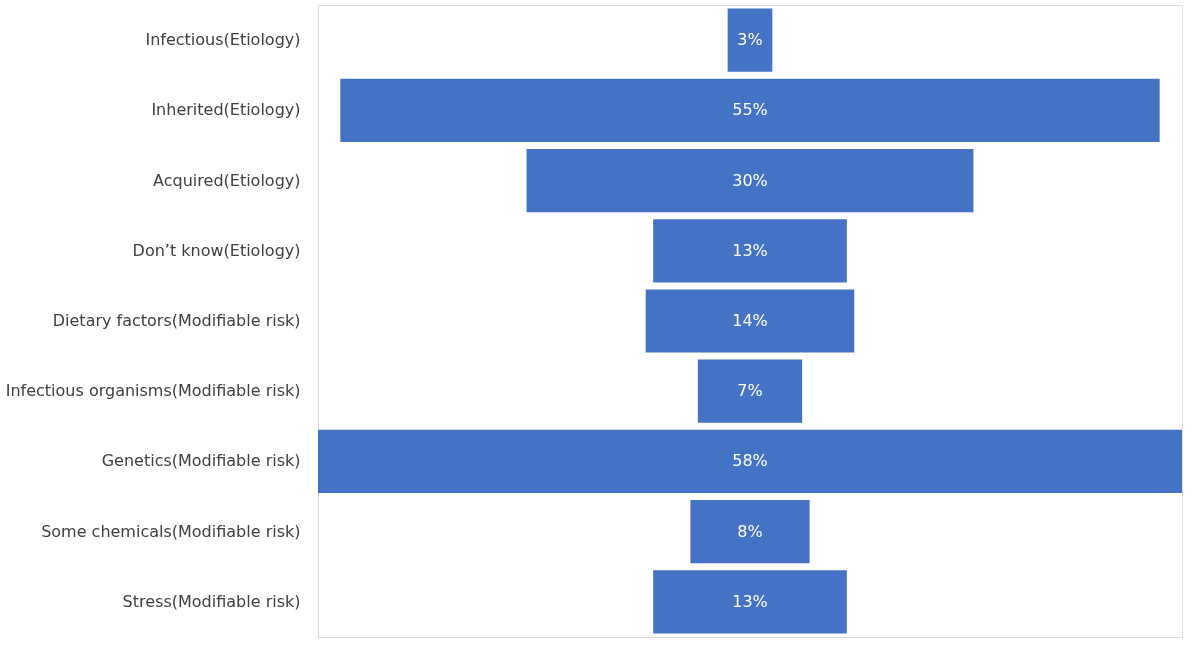  What do you see at coordinates (750, 461) in the screenshot?
I see `data-label: 58%` at bounding box center [750, 461].